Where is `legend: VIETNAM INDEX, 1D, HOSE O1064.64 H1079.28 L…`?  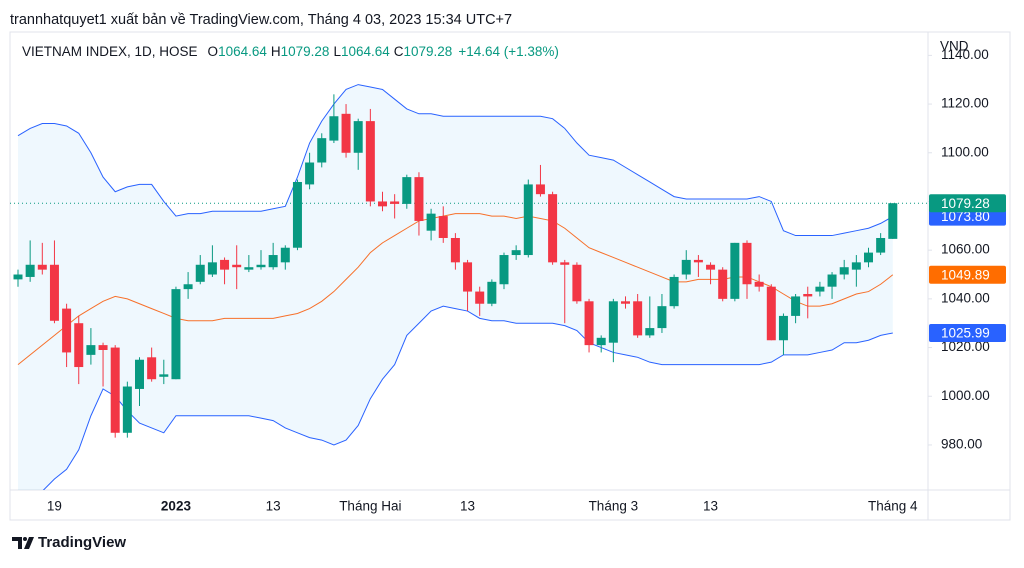 legend: VIETNAM INDEX, 1D, HOSE O1064.64 H1079.28 L… is located at coordinates (290, 51).